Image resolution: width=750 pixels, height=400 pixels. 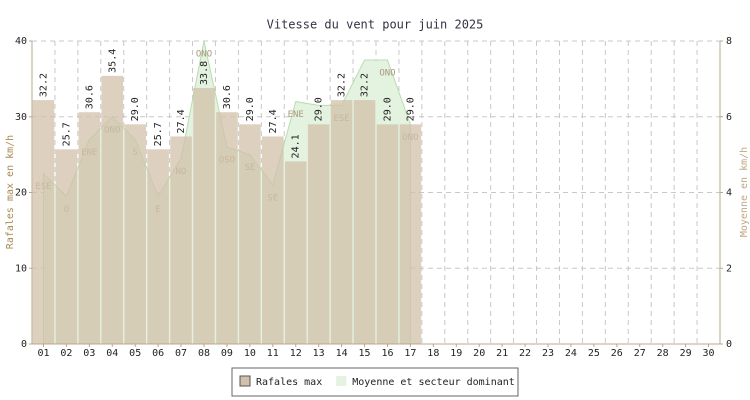 I want to click on y-tick-label: 0, so click(x=24, y=344).